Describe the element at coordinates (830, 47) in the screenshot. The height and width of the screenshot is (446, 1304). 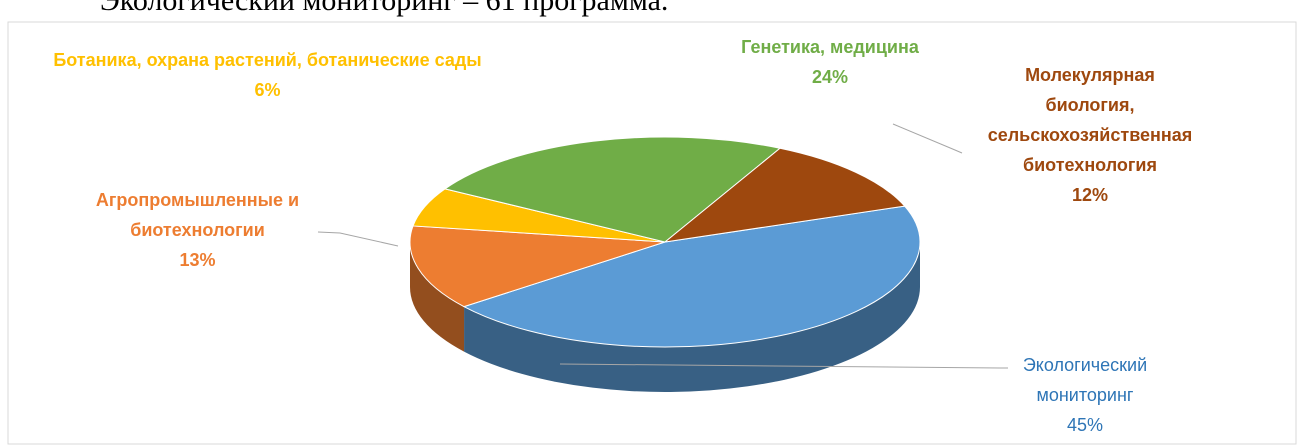
I see `category-label: Генетика, медицина` at that location.